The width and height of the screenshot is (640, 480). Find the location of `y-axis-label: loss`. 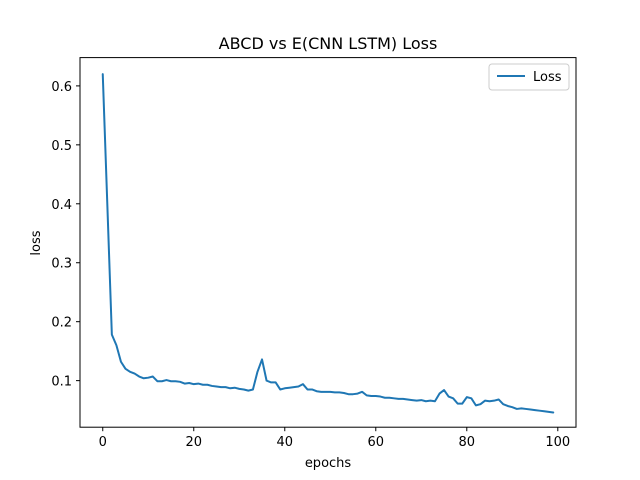

y-axis-label: loss is located at coordinates (36, 242).